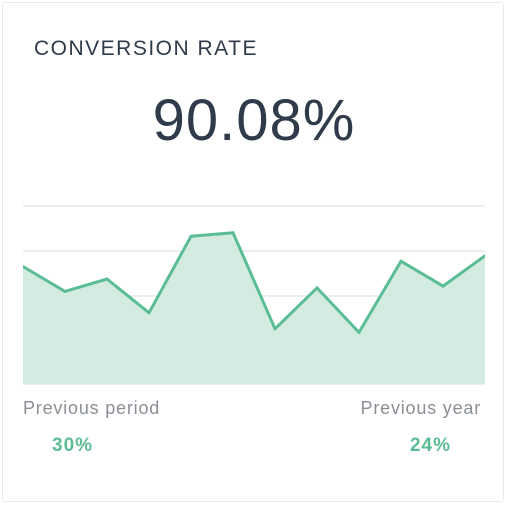 This screenshot has width=508, height=506. What do you see at coordinates (73, 445) in the screenshot?
I see `previous-period-value: 30%` at bounding box center [73, 445].